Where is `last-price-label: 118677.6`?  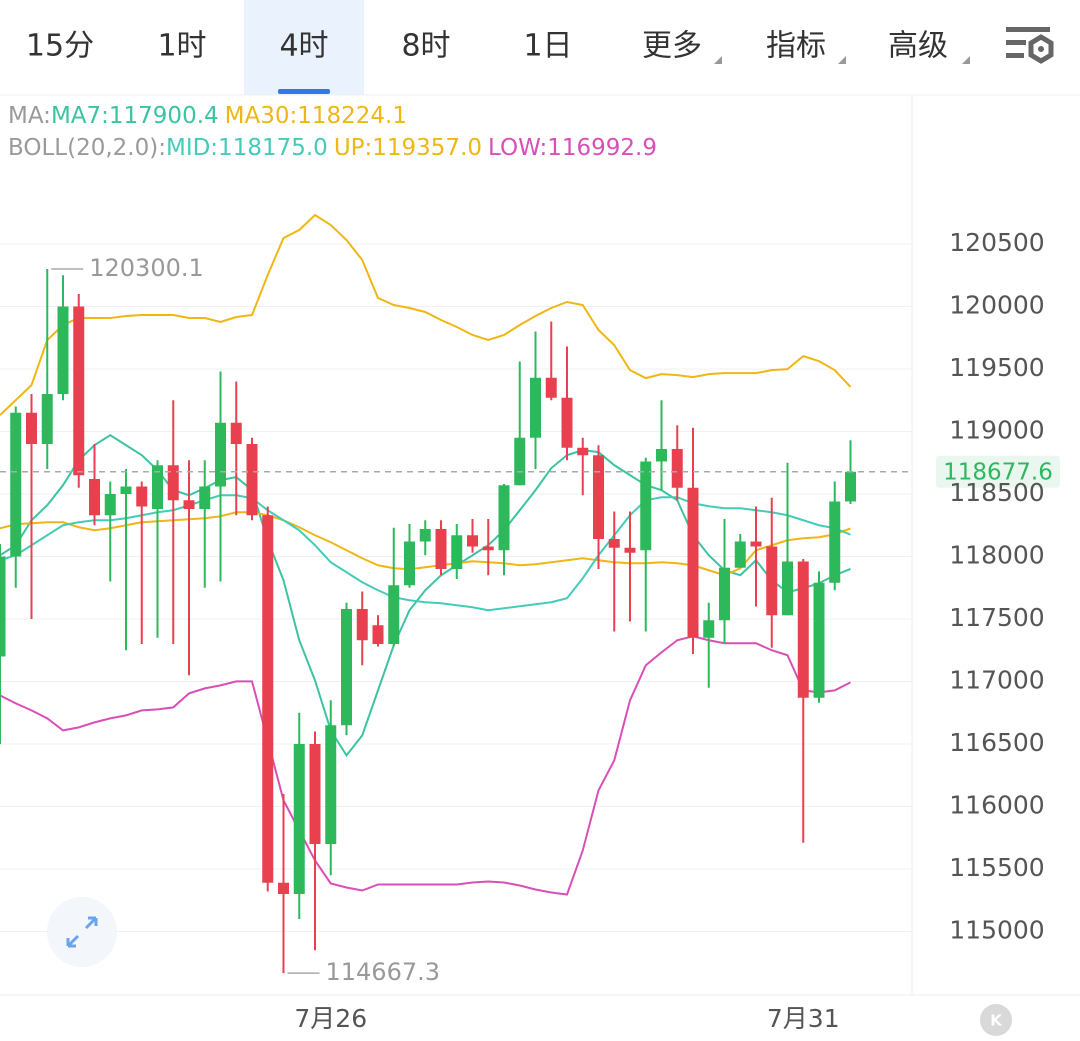
last-price-label: 118677.6 is located at coordinates (998, 472).